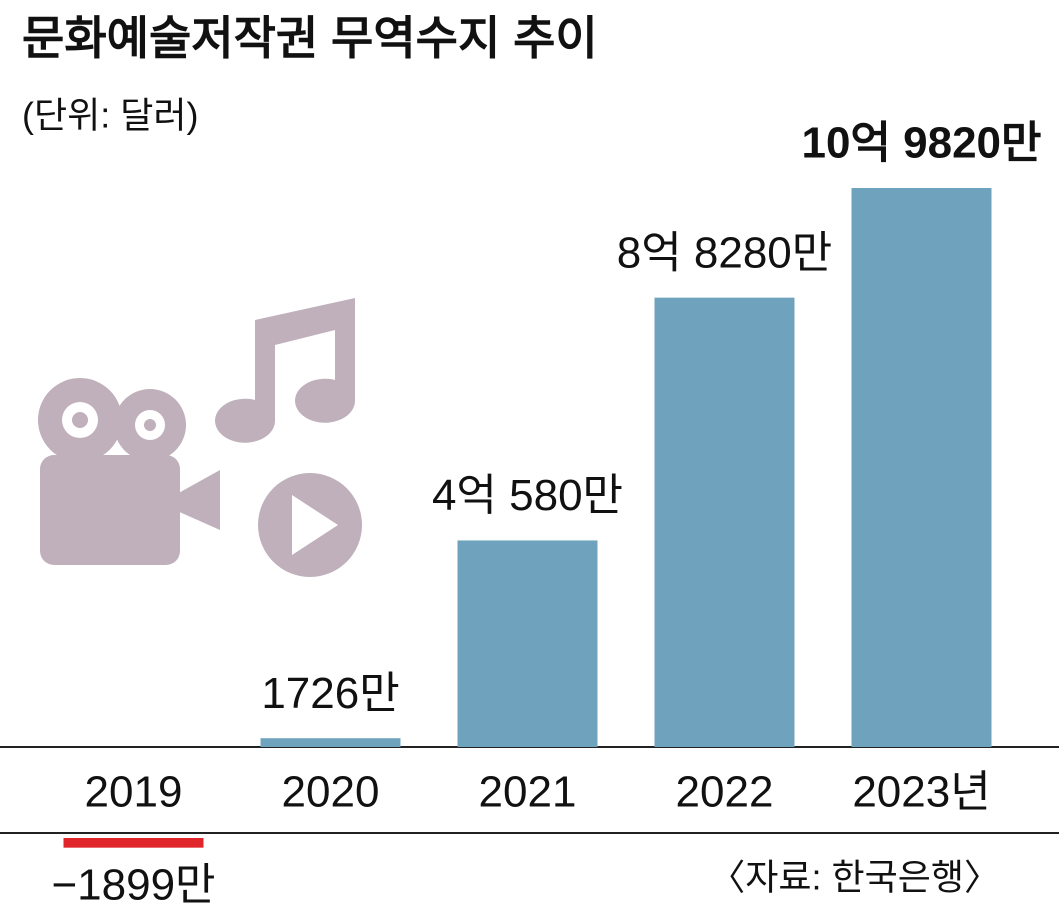  What do you see at coordinates (921, 143) in the screenshot?
I see `value-label: 10억 9820만` at bounding box center [921, 143].